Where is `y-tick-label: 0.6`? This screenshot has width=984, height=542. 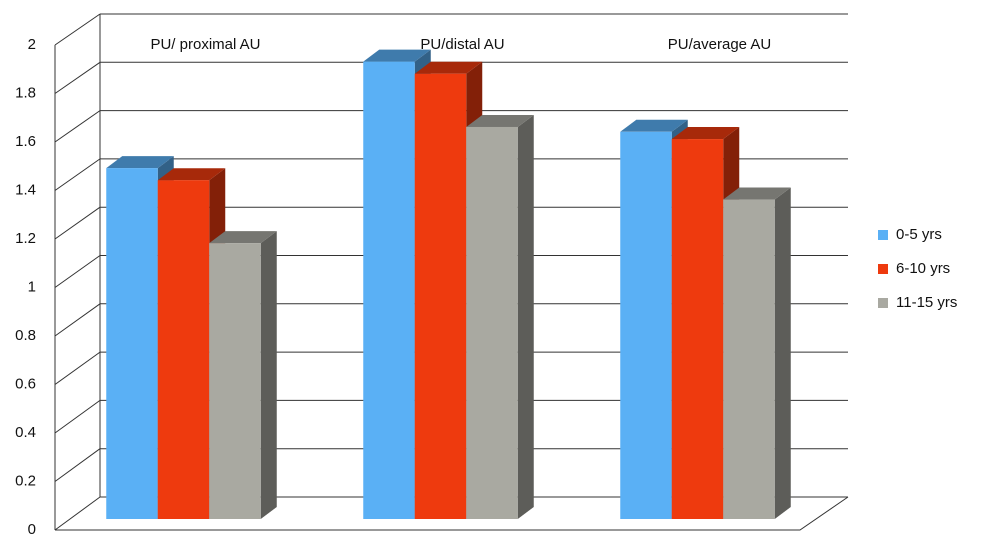 y-tick-label: 0.6 is located at coordinates (25, 383).